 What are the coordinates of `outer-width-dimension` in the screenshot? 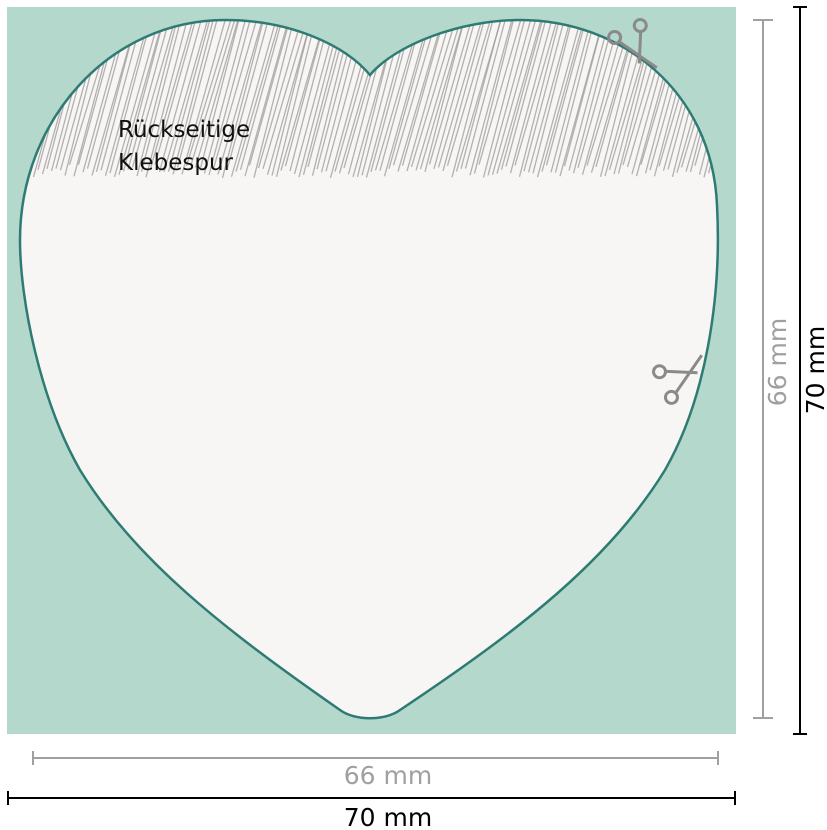 It's located at (371, 798).